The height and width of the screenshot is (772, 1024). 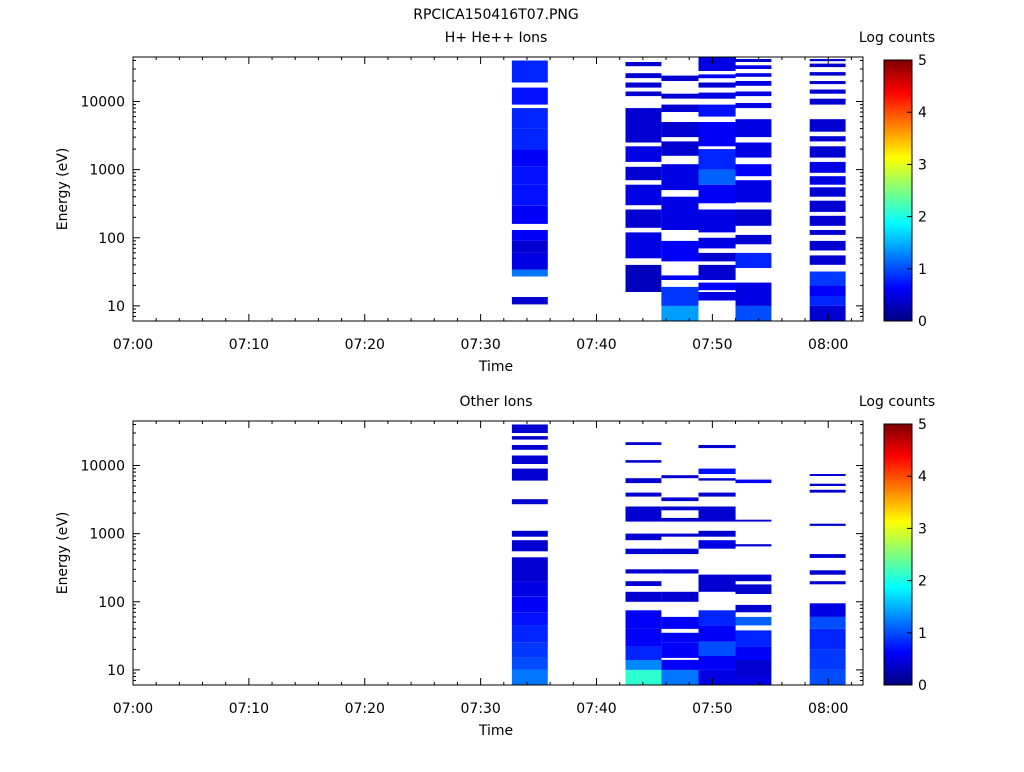 I want to click on x-axis-label: Time, so click(x=495, y=731).